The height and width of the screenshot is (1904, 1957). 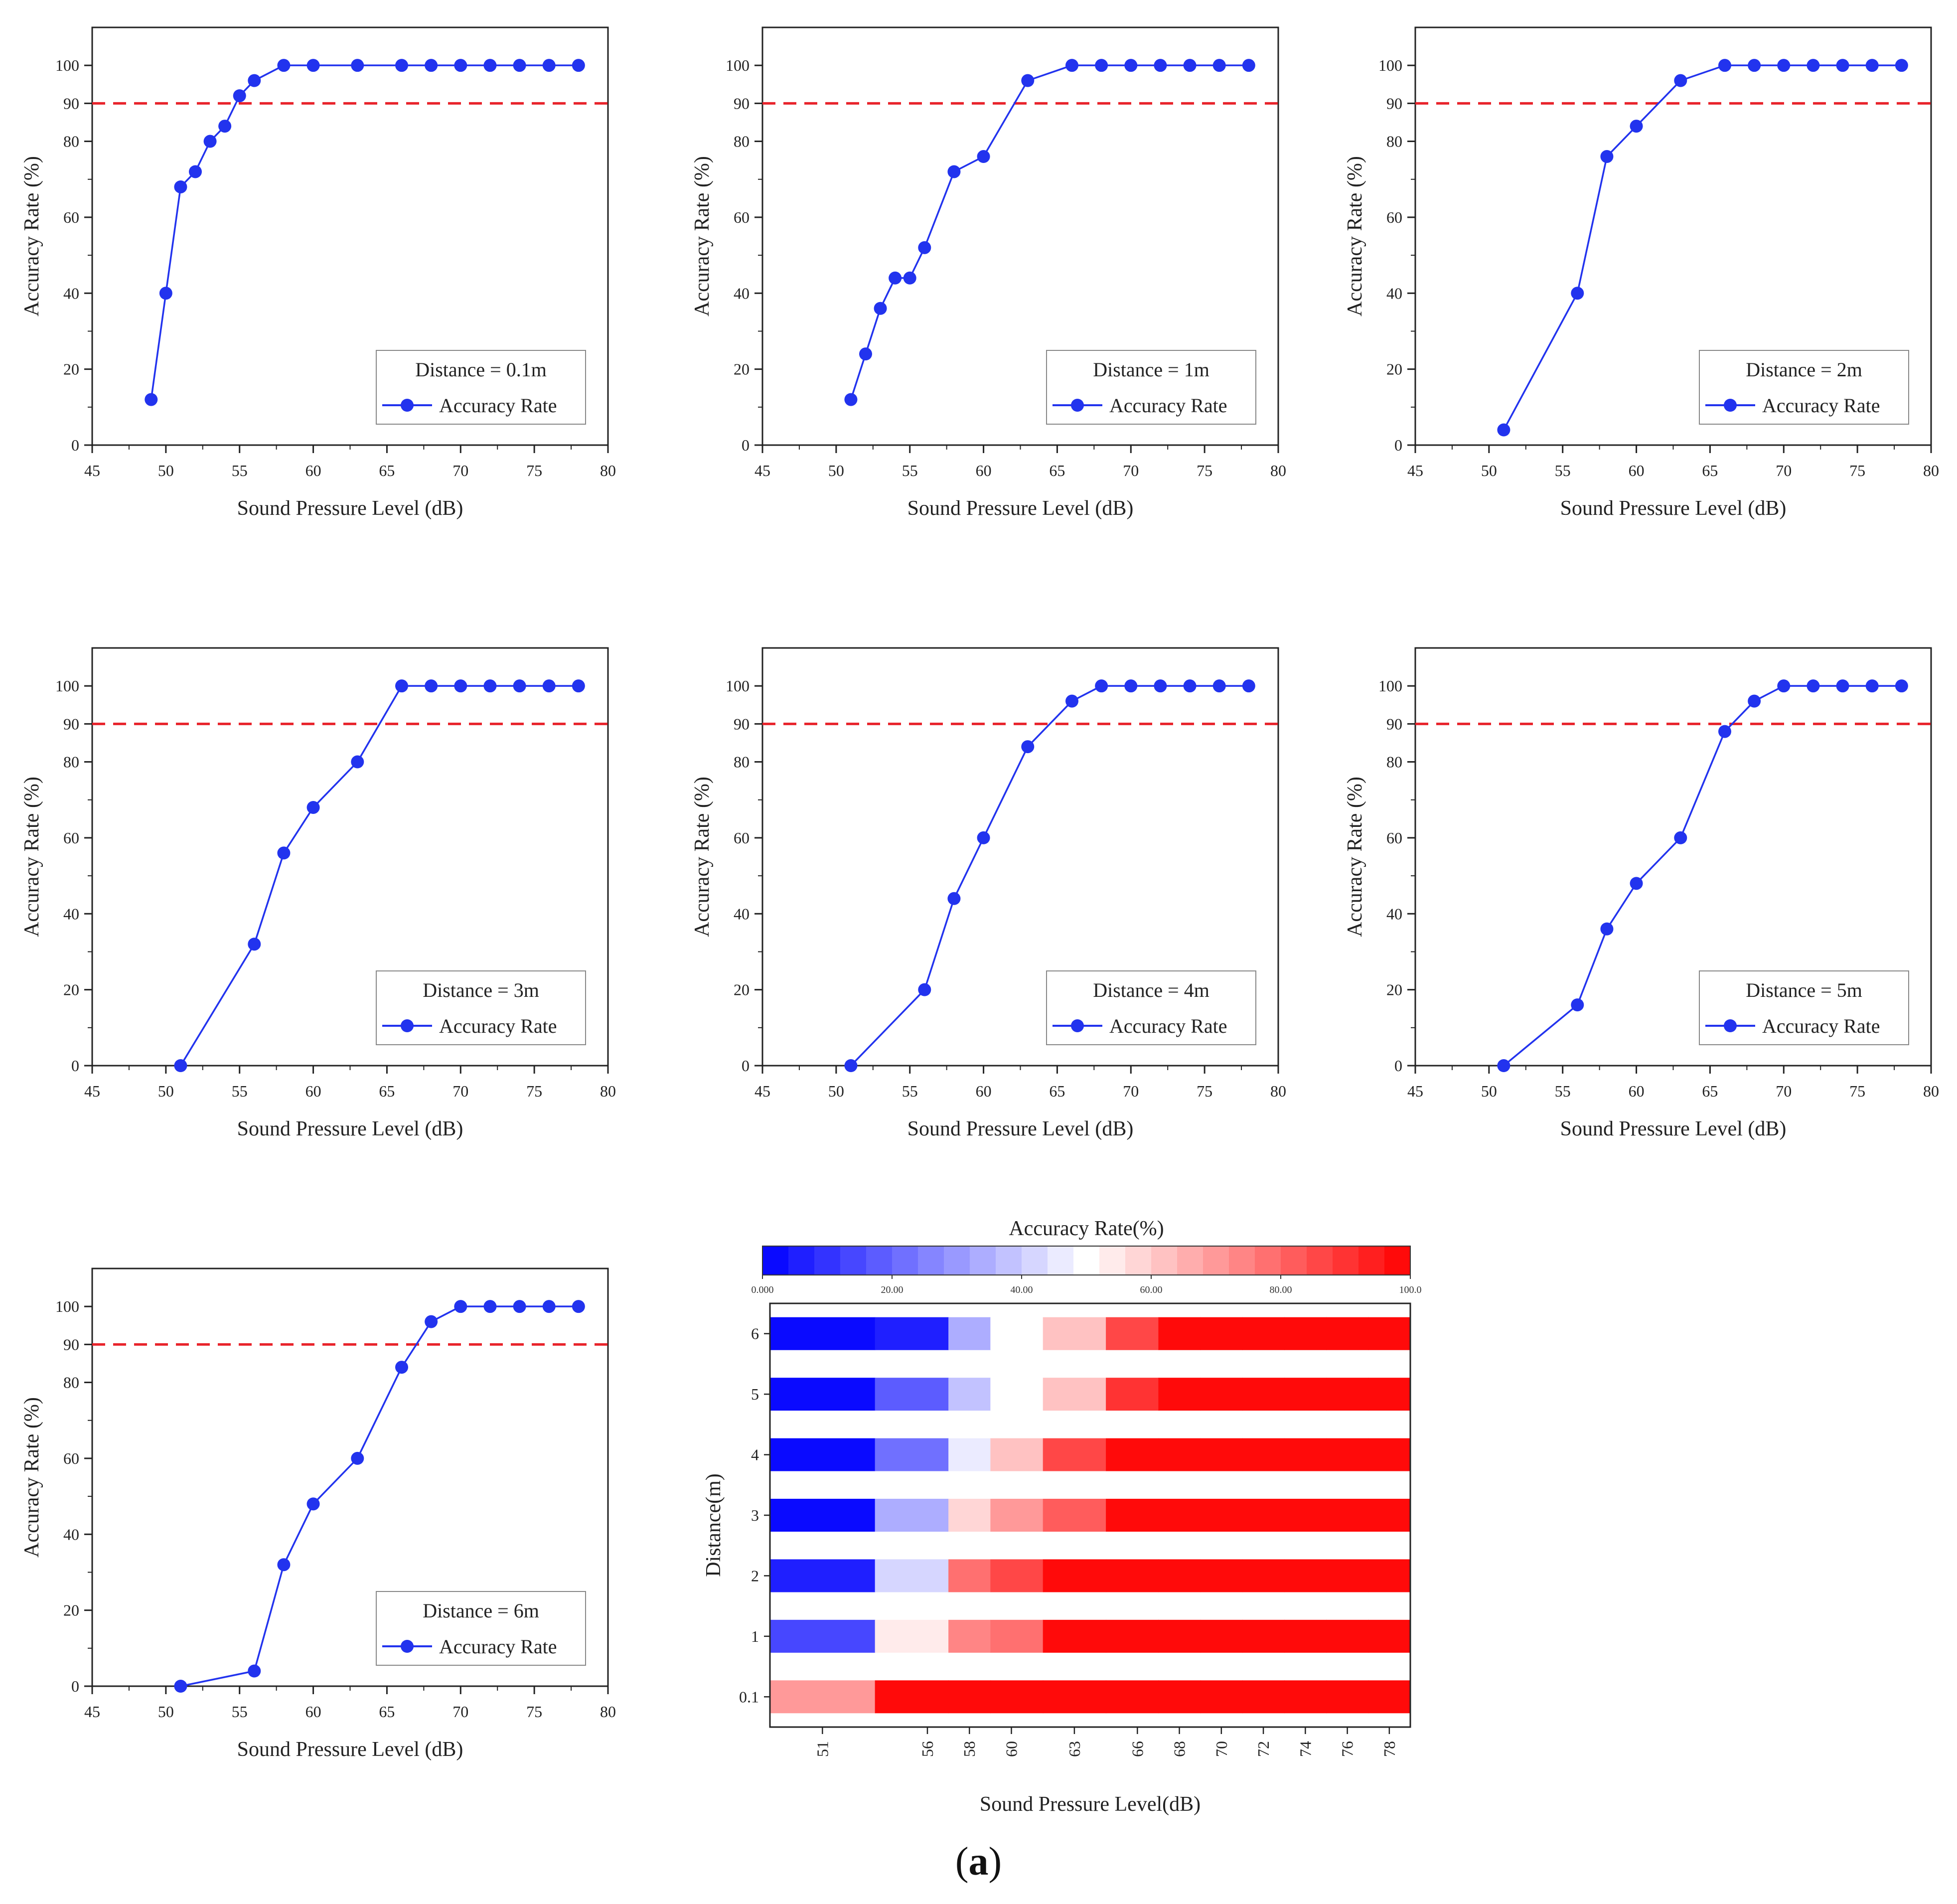 I want to click on y-tick-label: 4, so click(x=755, y=1455).